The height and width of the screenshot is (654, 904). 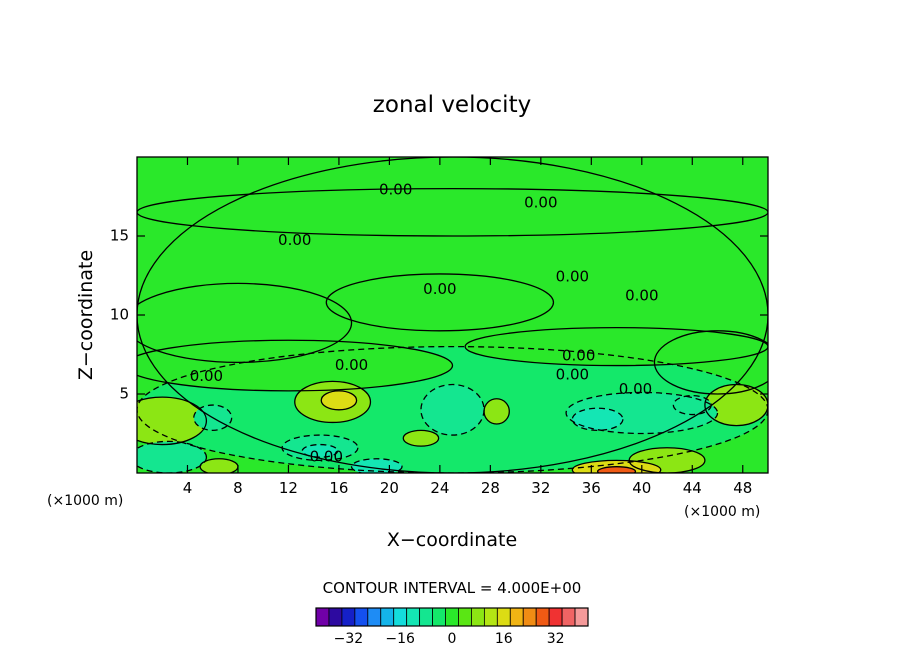 I want to click on x-unit-label-left: (×1000 m), so click(x=85, y=501).